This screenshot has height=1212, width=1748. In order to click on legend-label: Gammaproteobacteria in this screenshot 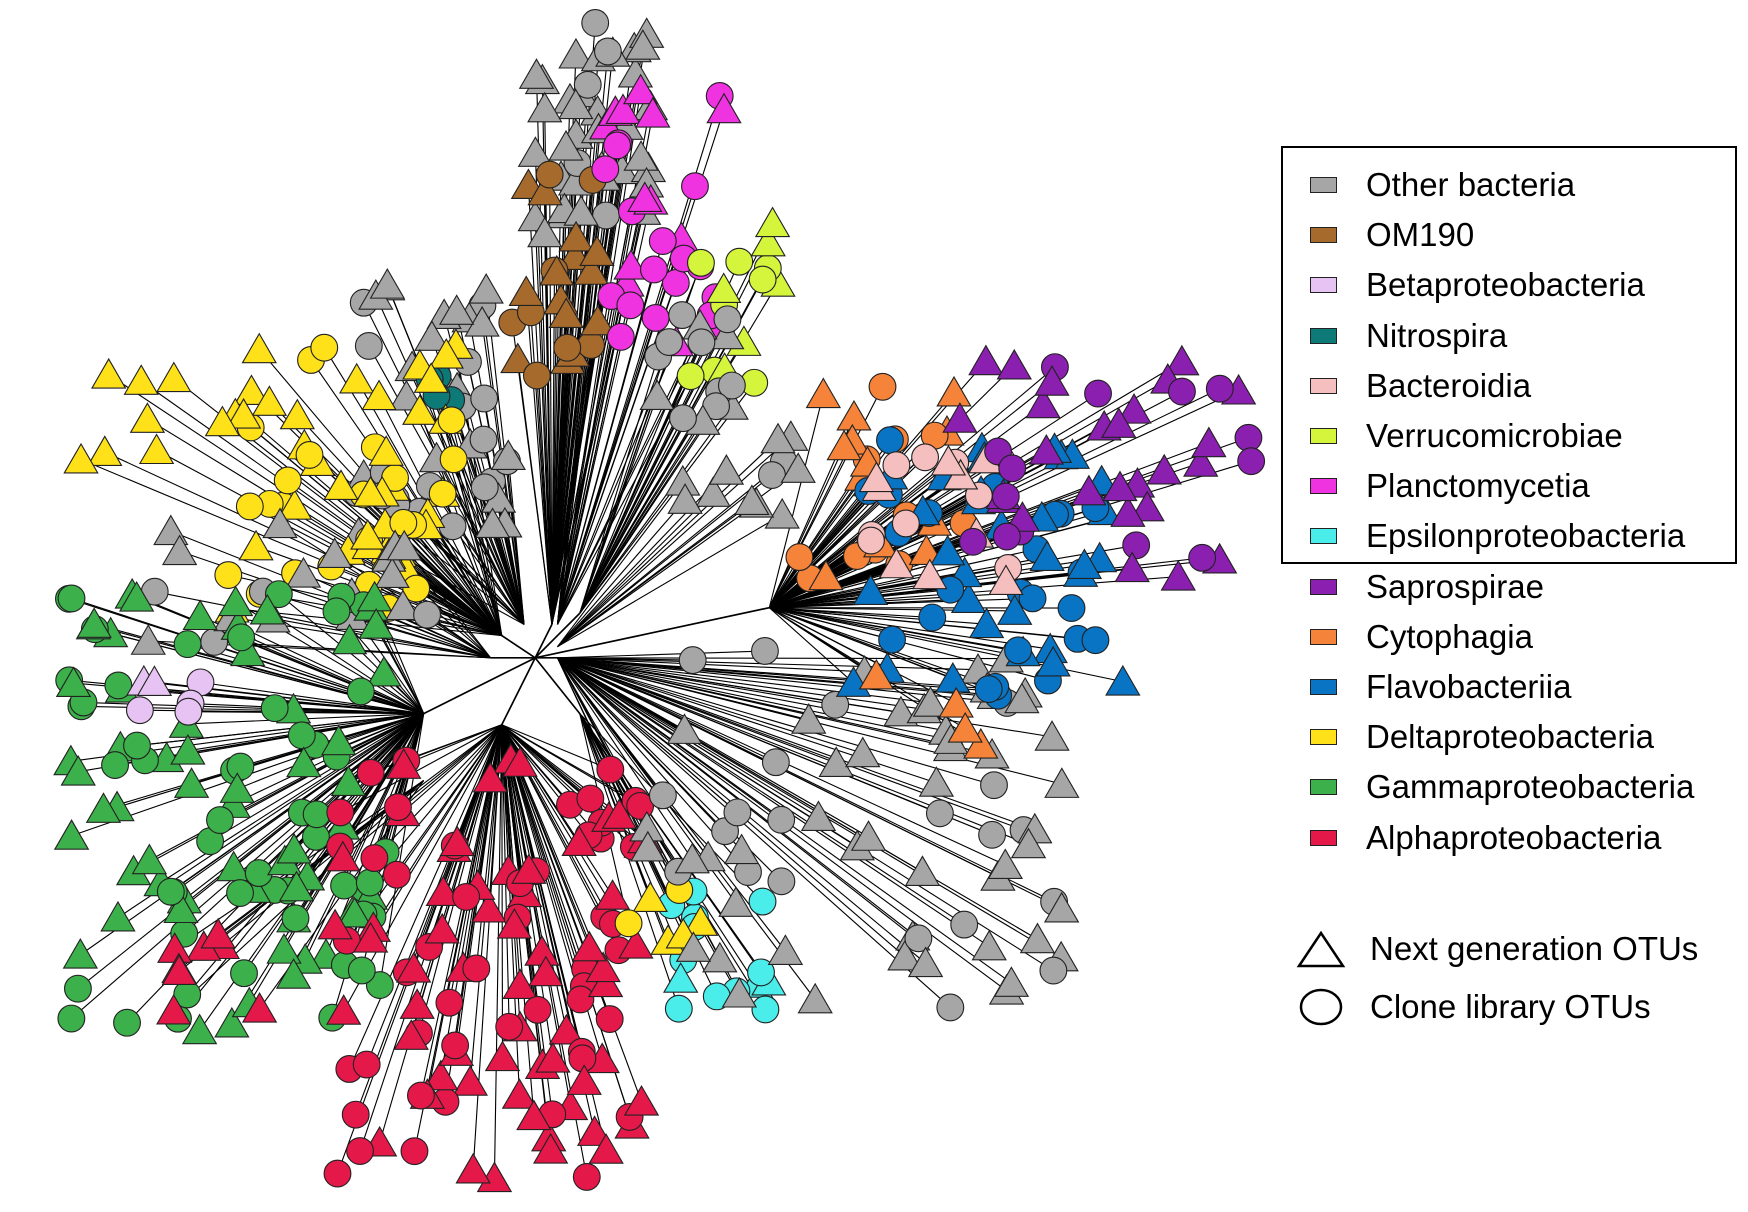, I will do `click(1530, 787)`.